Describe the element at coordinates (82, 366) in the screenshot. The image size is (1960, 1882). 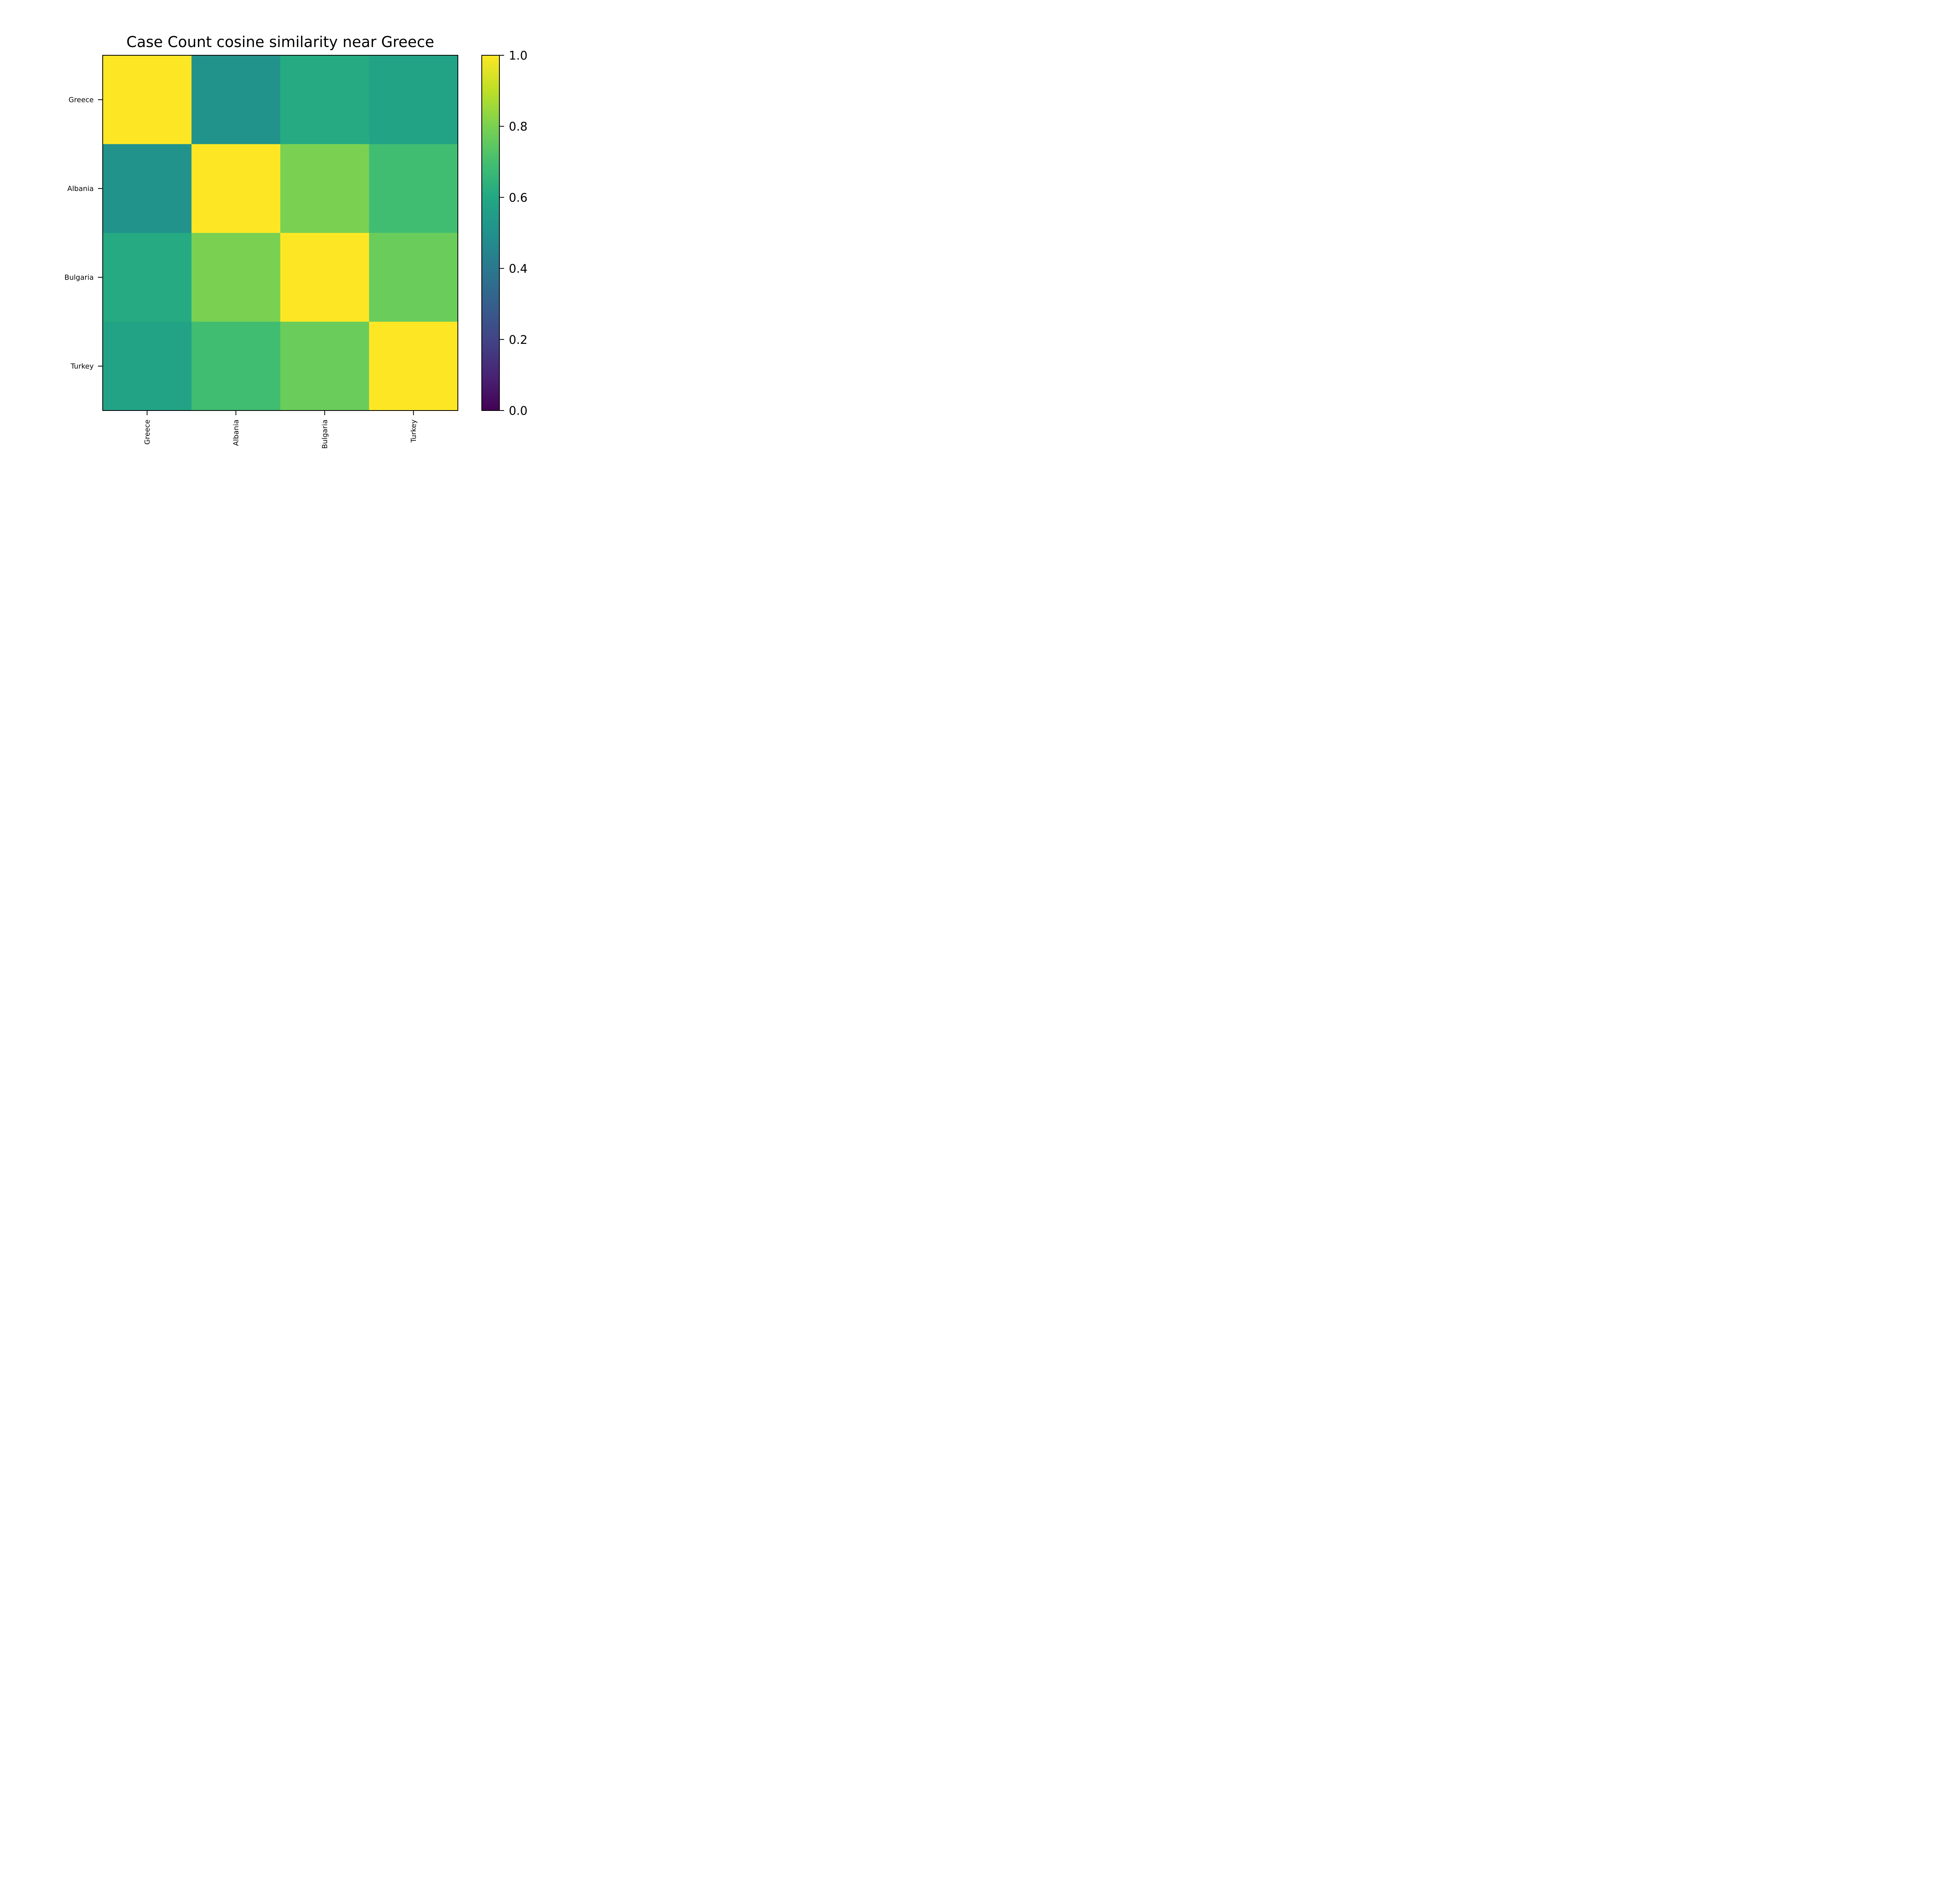
I see `row-tick-label: Turkey` at that location.